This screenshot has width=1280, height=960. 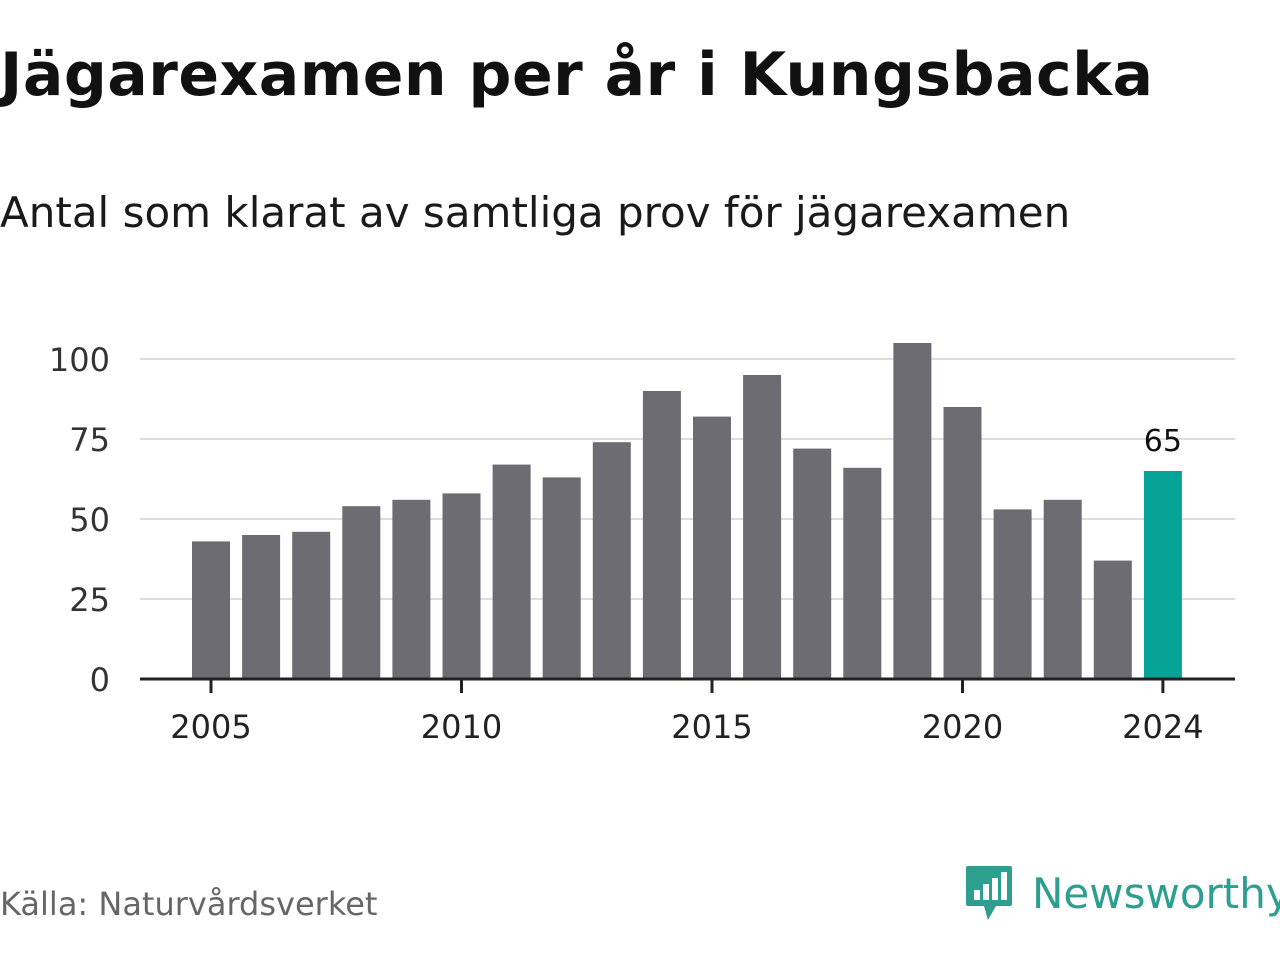 I want to click on bar-2010, so click(x=461, y=586).